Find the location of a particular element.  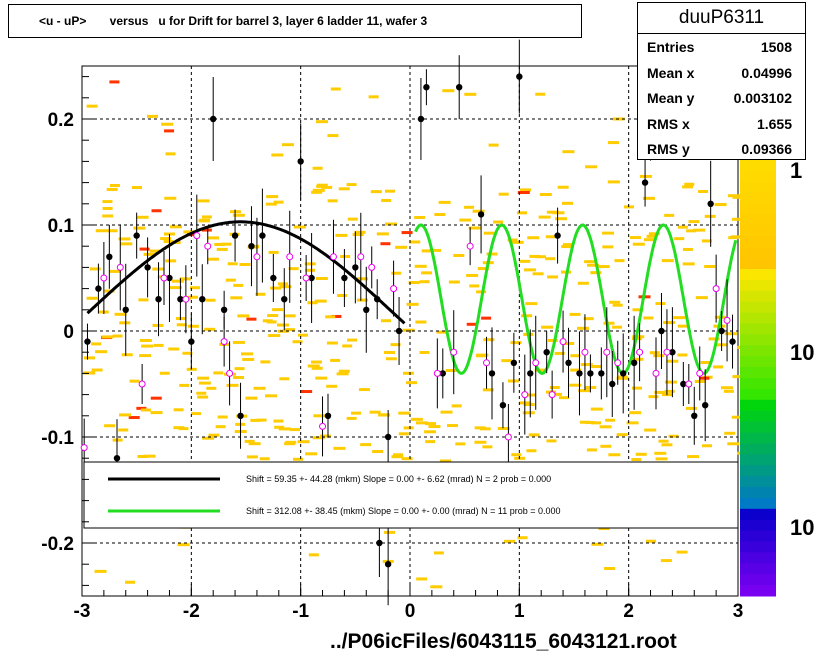

stat-value: 0.003102 is located at coordinates (762, 98).